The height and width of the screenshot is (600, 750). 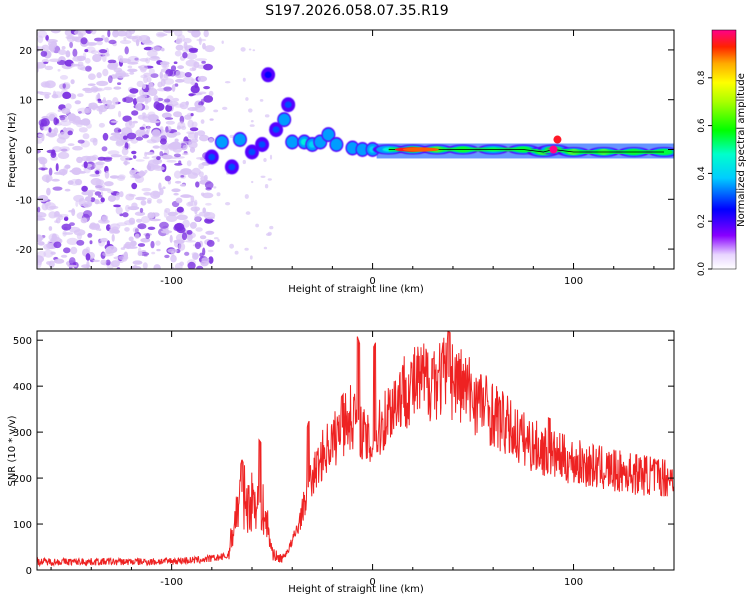 I want to click on snr-y-tick-label: 200, so click(x=22, y=479).